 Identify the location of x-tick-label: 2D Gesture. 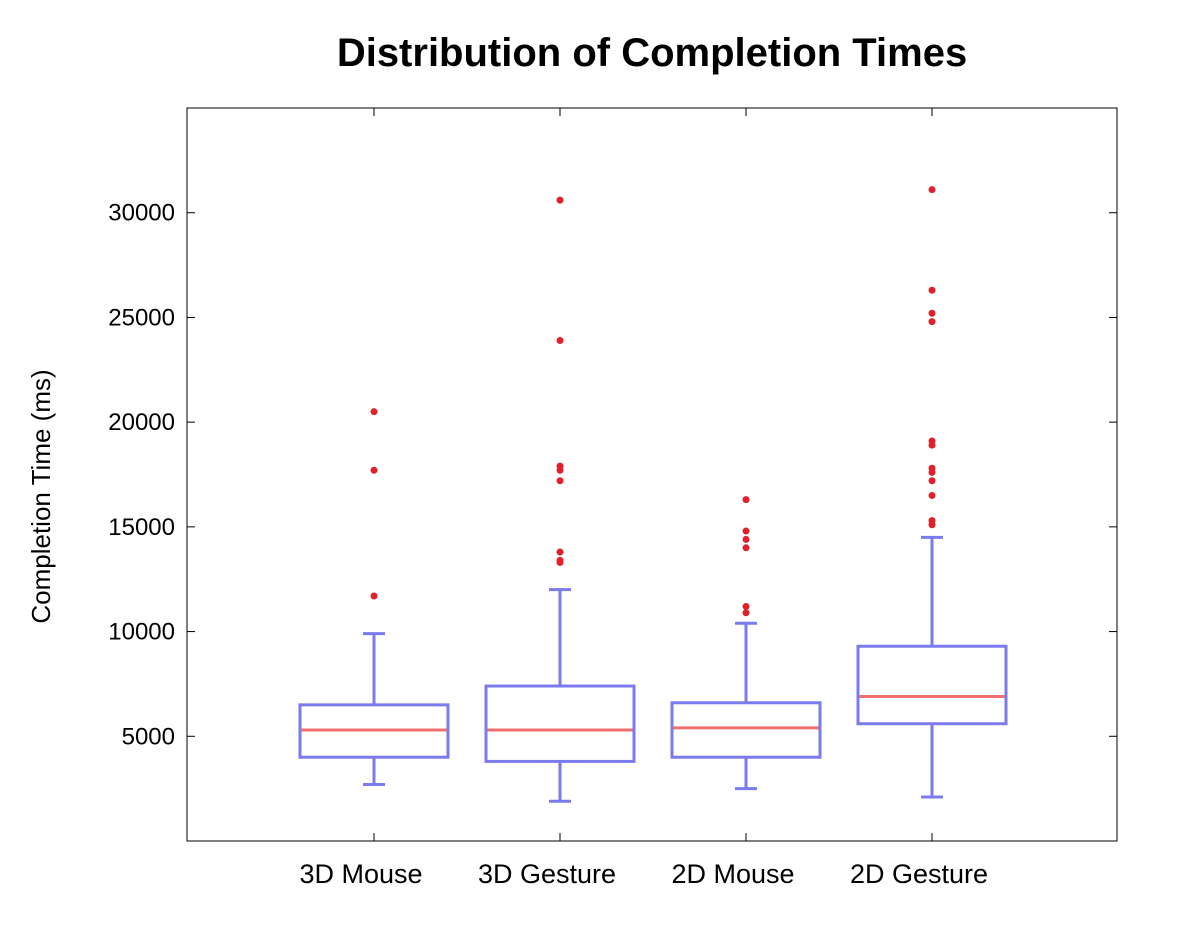
(919, 874).